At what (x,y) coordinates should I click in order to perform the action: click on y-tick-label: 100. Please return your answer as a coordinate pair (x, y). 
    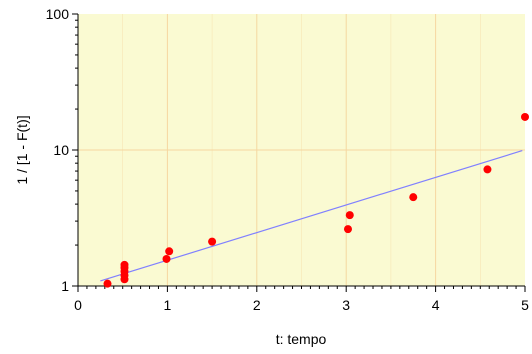
    Looking at the image, I should click on (58, 14).